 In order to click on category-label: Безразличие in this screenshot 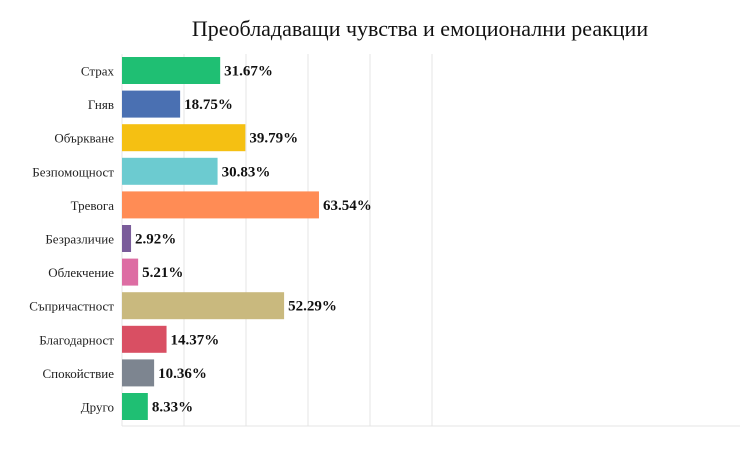, I will do `click(79, 239)`.